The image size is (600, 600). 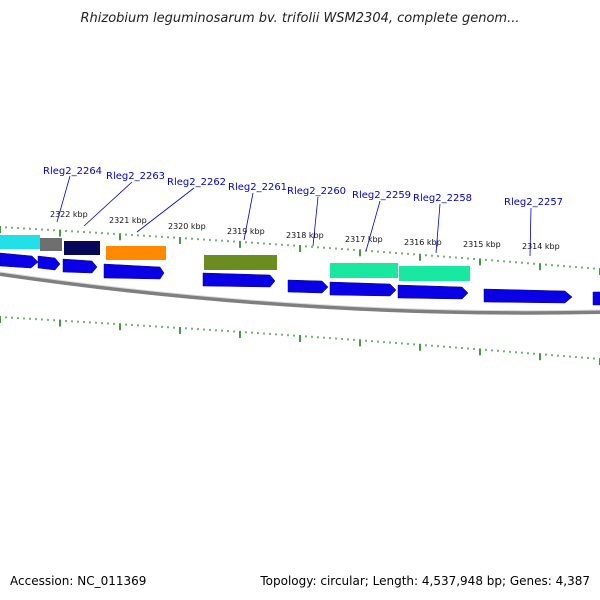 What do you see at coordinates (316, 191) in the screenshot?
I see `gene-label-rleg2-2260: Rleg2_2260` at bounding box center [316, 191].